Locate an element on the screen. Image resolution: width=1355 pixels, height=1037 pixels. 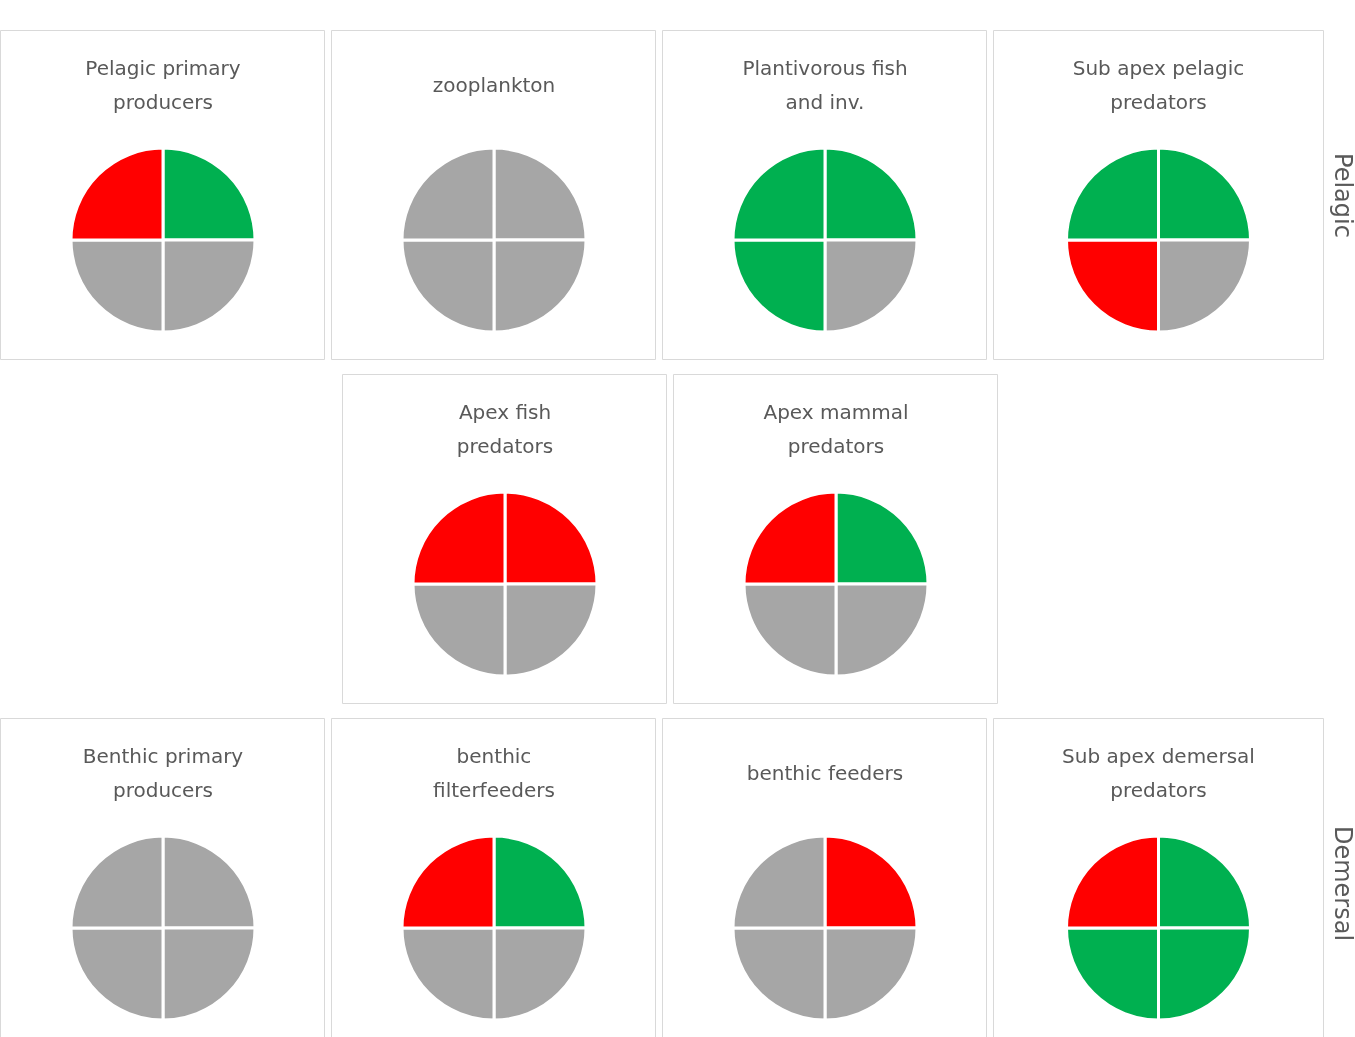
text: Demersal is located at coordinates (1341, 883).